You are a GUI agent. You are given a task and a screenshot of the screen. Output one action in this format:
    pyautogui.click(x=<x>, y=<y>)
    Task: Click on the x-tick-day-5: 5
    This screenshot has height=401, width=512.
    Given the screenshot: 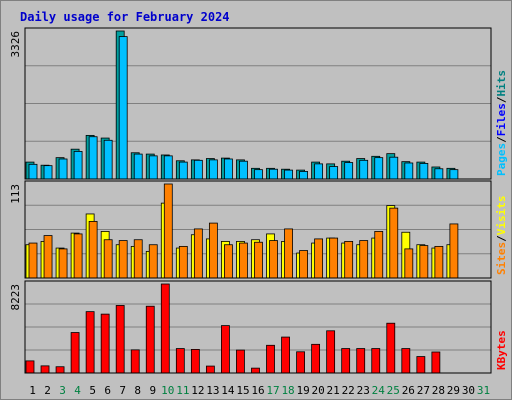 What is the action you would take?
    pyautogui.click(x=92, y=390)
    